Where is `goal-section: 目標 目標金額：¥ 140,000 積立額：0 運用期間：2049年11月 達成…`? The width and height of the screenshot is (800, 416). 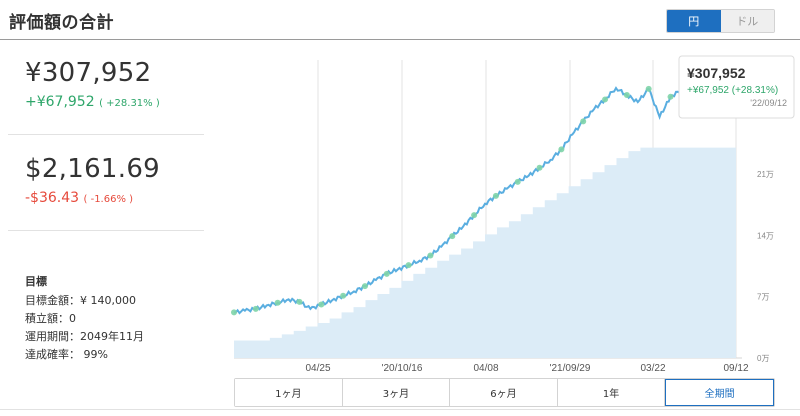 goal-section: 目標 目標金額：¥ 140,000 積立額：0 運用期間：2049年11月 達成… is located at coordinates (84, 318).